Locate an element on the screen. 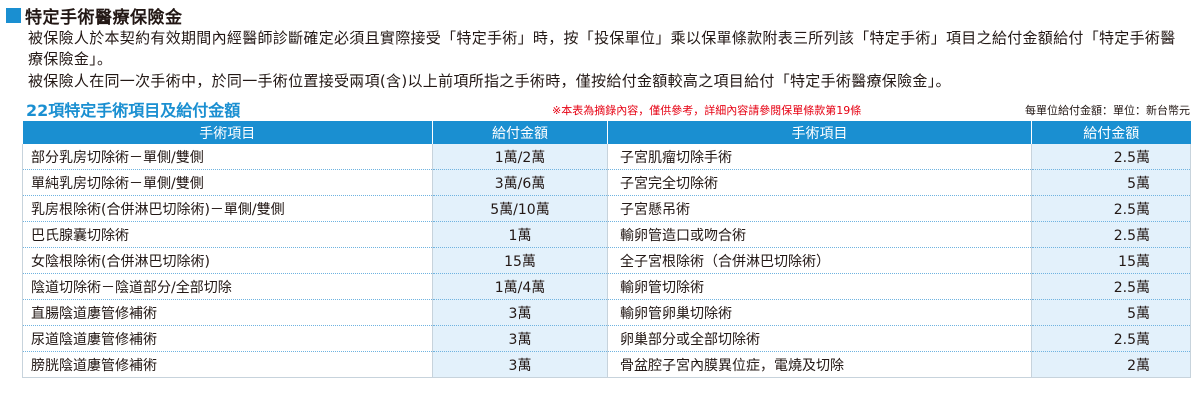 This screenshot has height=413, width=1193. left-benefit-amount: 1萬/2萬 is located at coordinates (520, 157).